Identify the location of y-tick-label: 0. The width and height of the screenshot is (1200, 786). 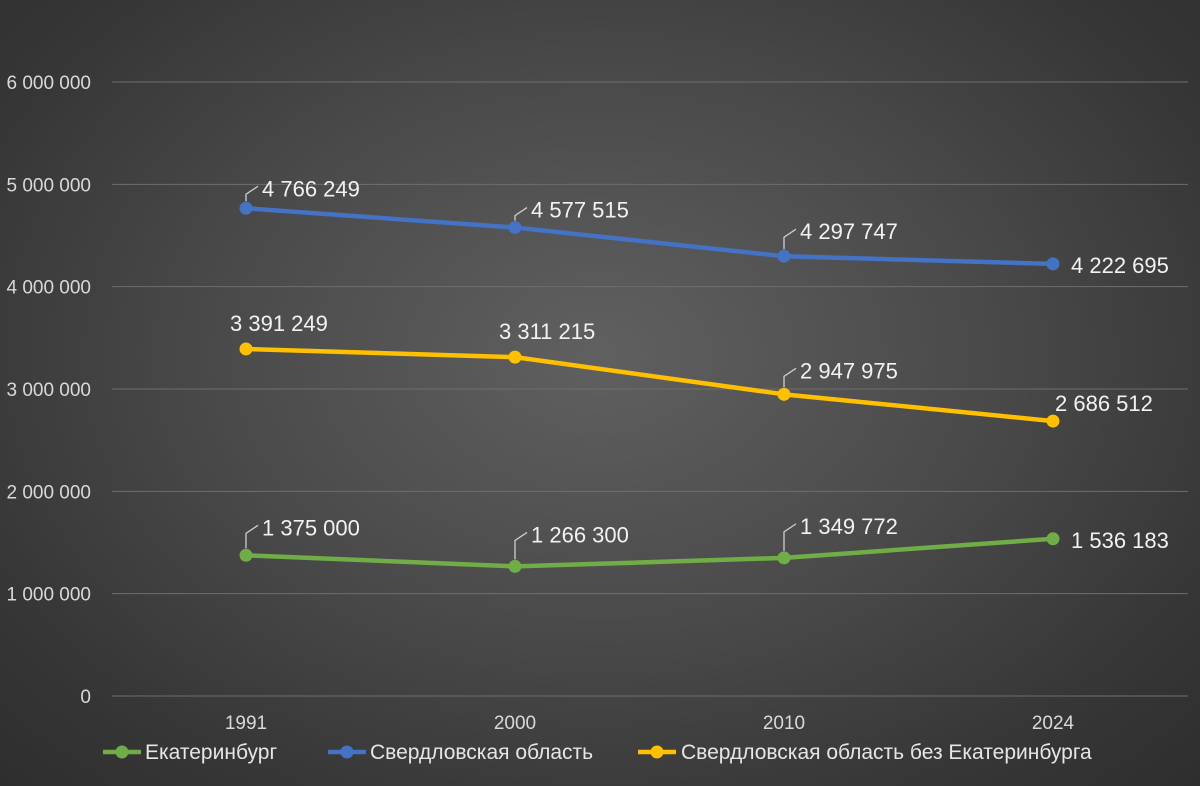
(85, 697).